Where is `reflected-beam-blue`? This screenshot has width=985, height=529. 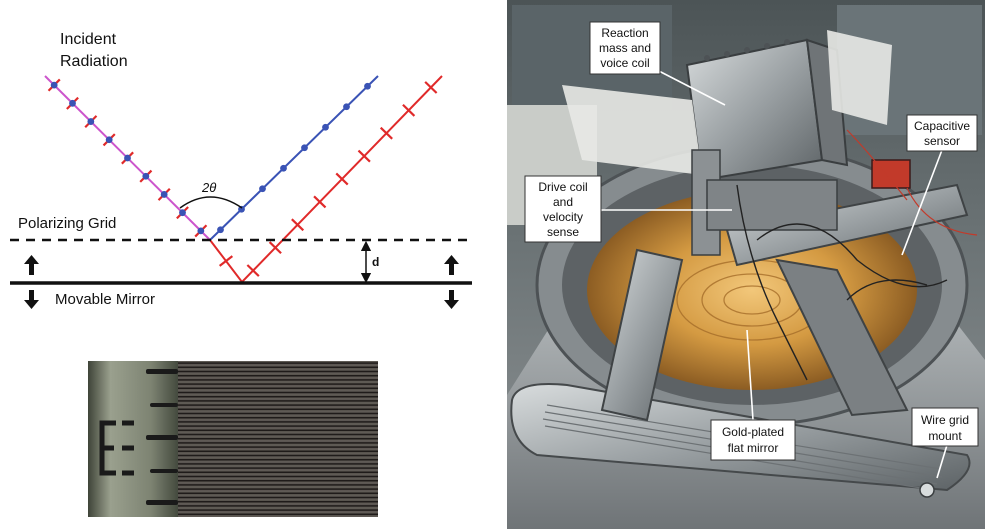 reflected-beam-blue is located at coordinates (294, 158).